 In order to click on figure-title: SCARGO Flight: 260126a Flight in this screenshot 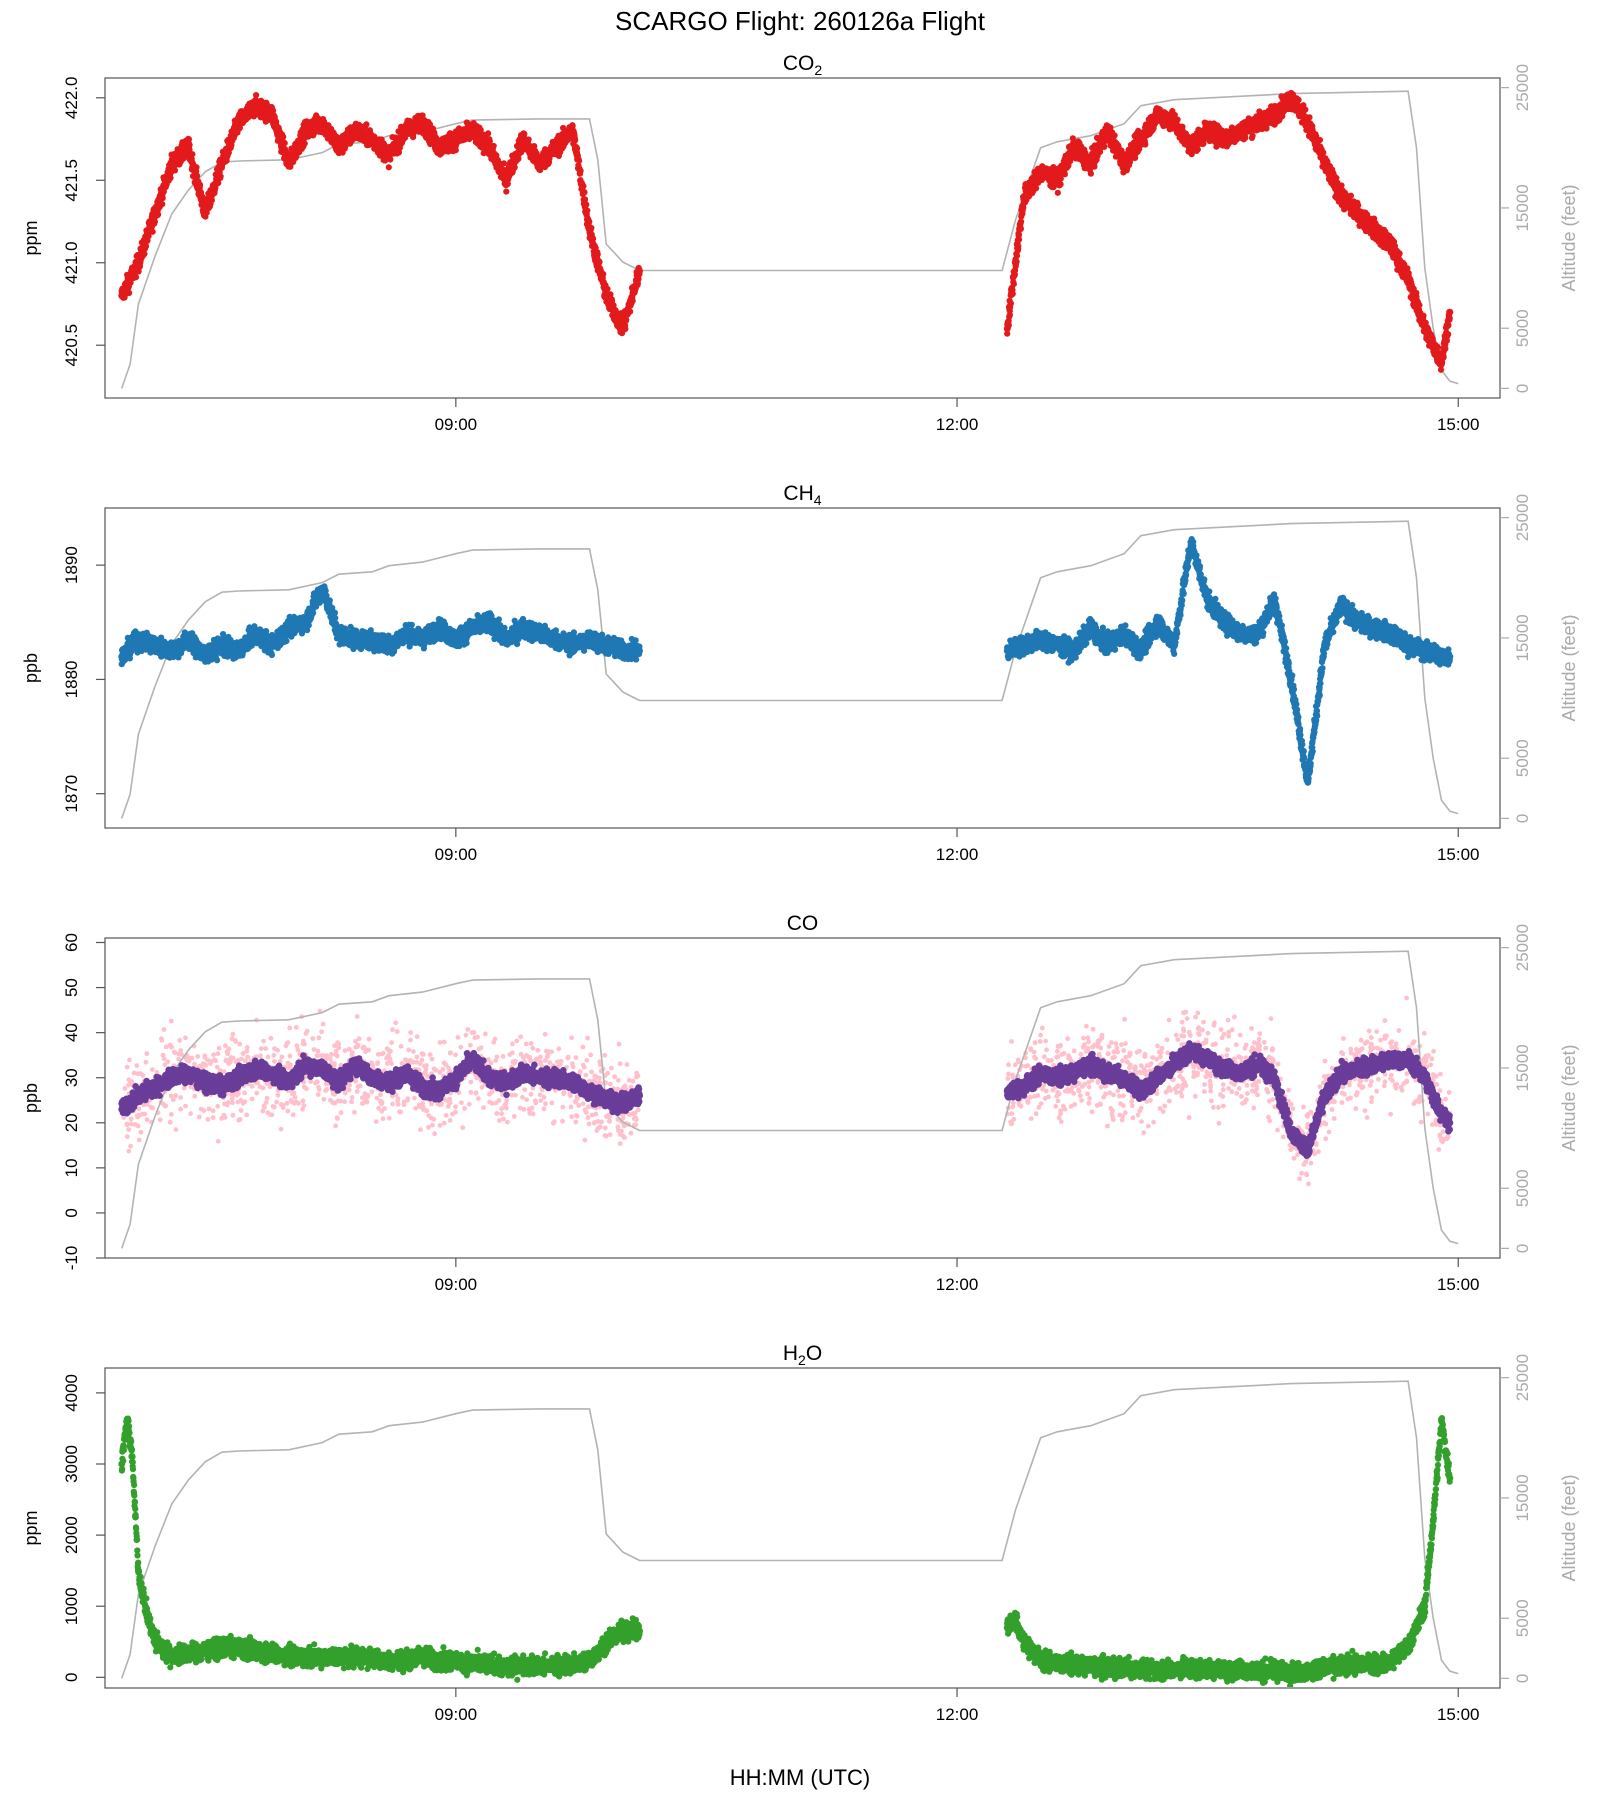, I will do `click(800, 21)`.